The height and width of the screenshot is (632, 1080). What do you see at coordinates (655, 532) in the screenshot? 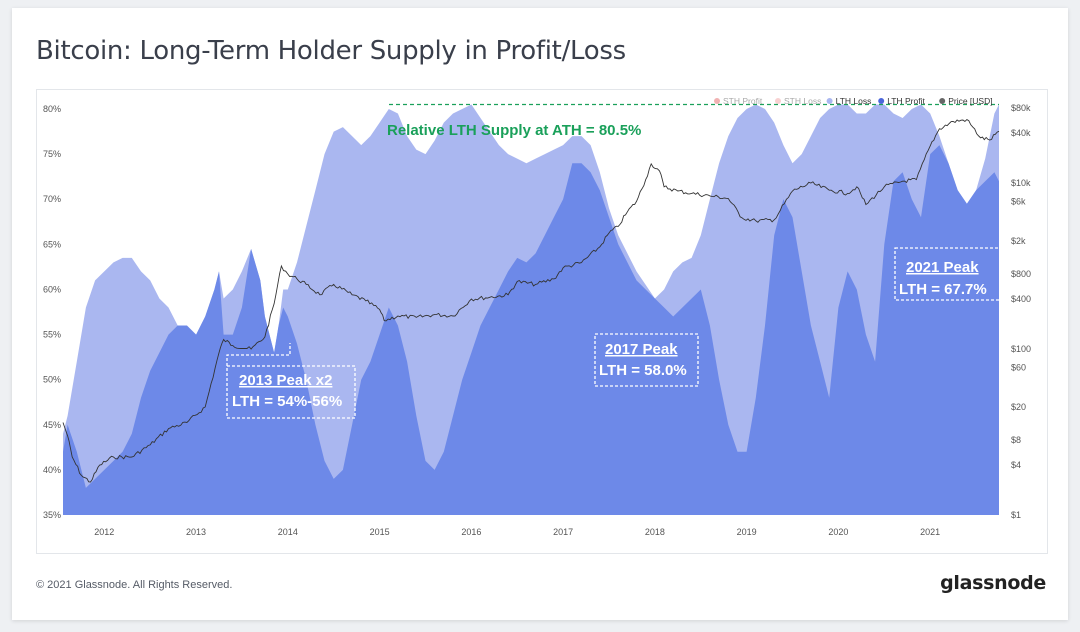
I see `x-tick-label: 2018` at bounding box center [655, 532].